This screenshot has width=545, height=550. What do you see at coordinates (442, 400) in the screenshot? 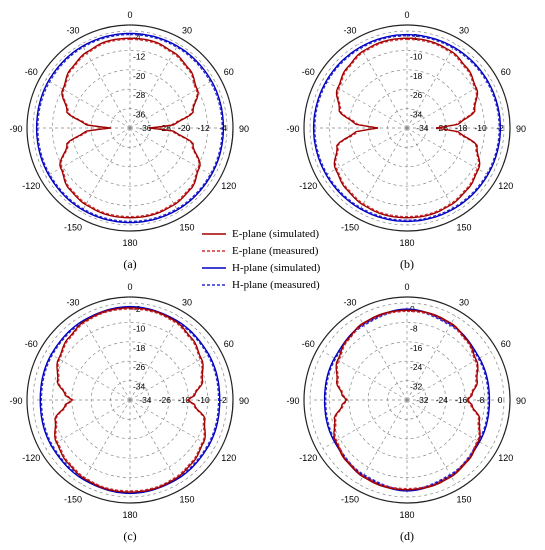
I see `radial-tick-label-right: -24` at bounding box center [442, 400].